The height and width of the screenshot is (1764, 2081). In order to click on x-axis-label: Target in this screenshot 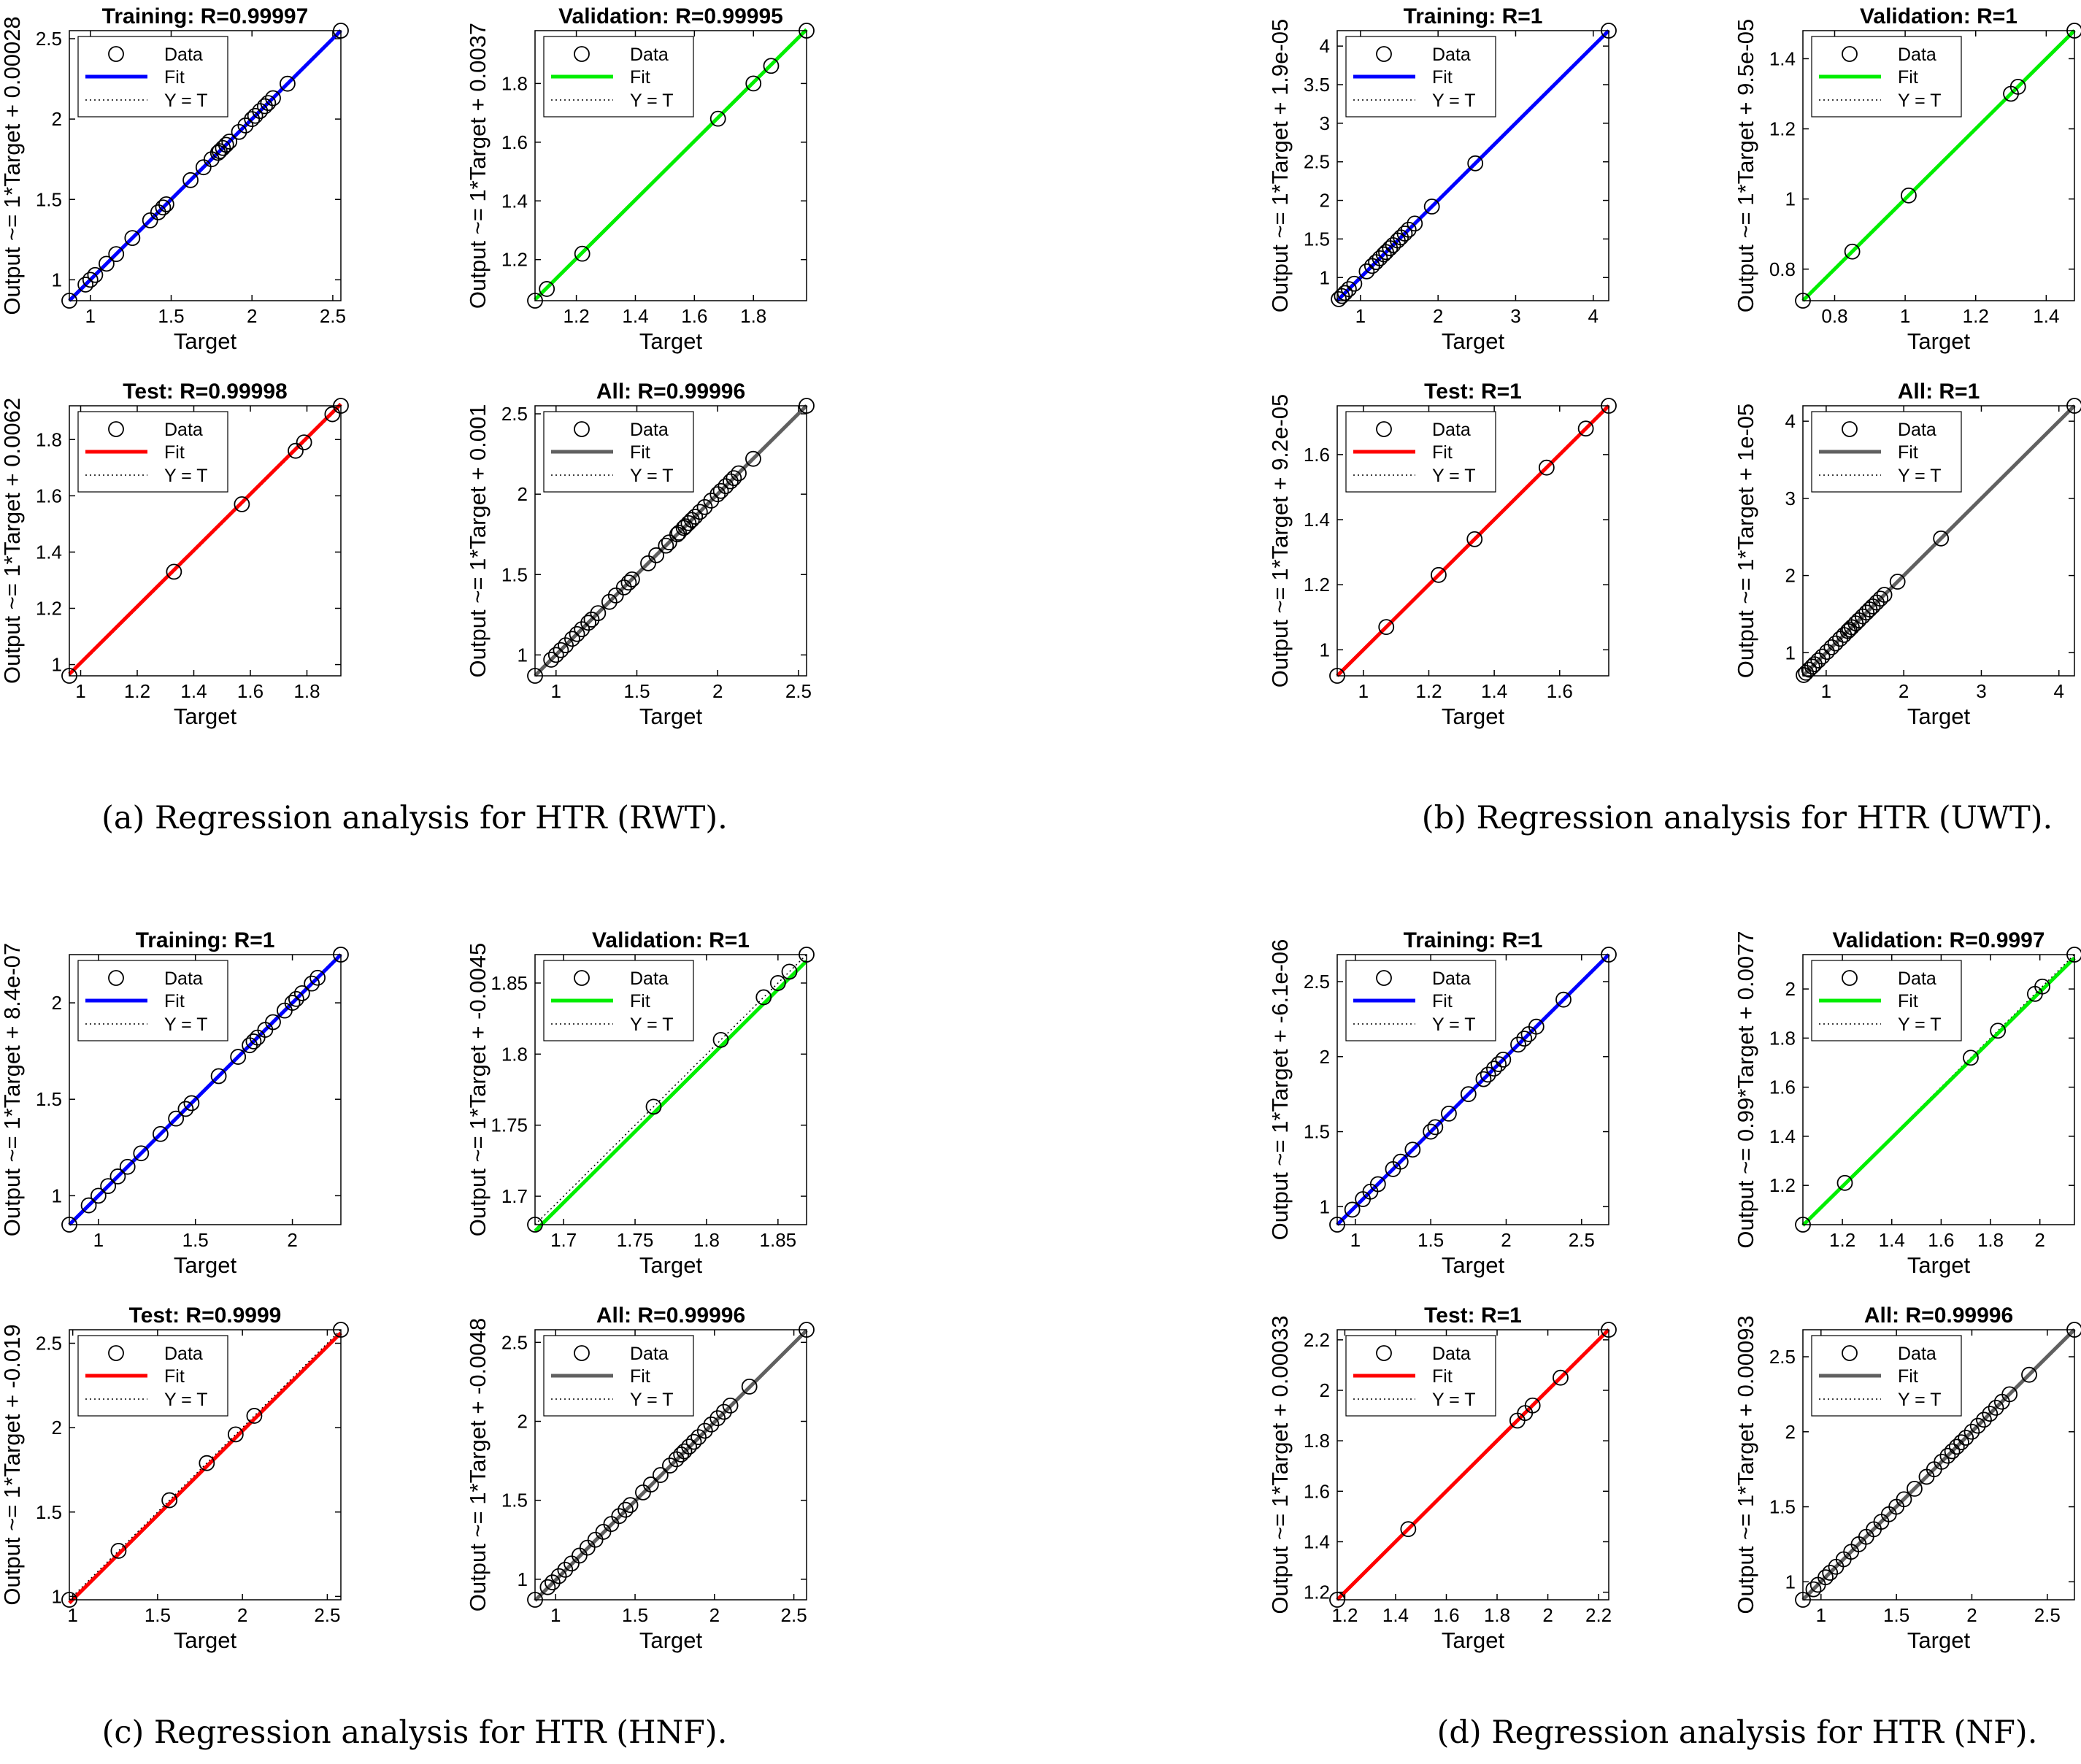, I will do `click(1473, 341)`.